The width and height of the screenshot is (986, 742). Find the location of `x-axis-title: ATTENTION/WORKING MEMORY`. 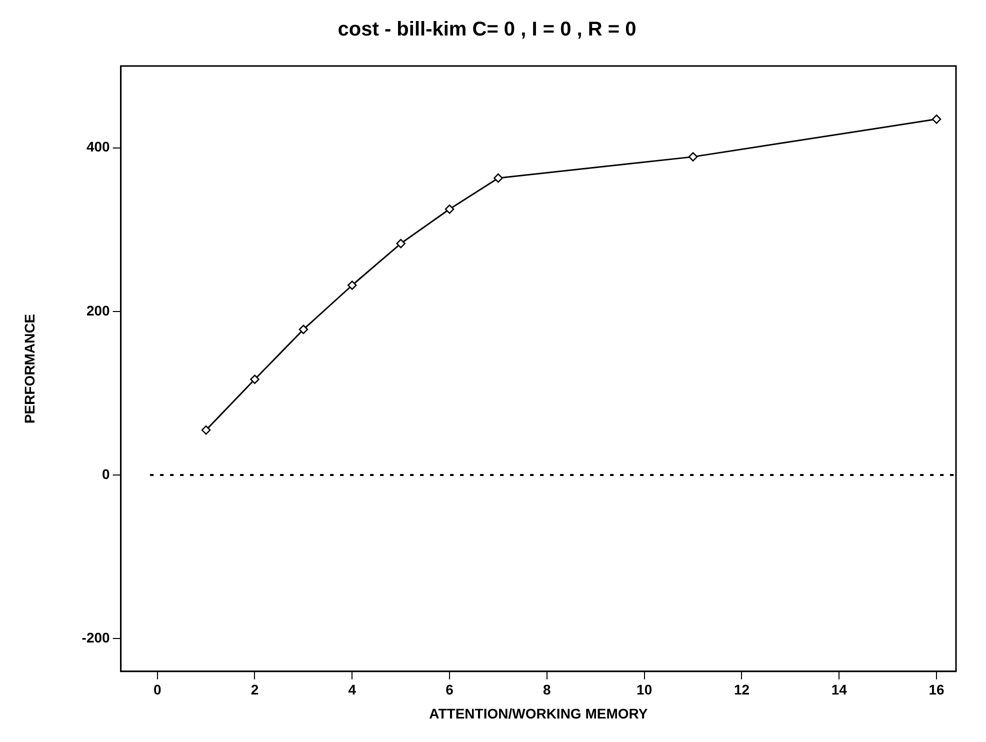

x-axis-title: ATTENTION/WORKING MEMORY is located at coordinates (538, 713).